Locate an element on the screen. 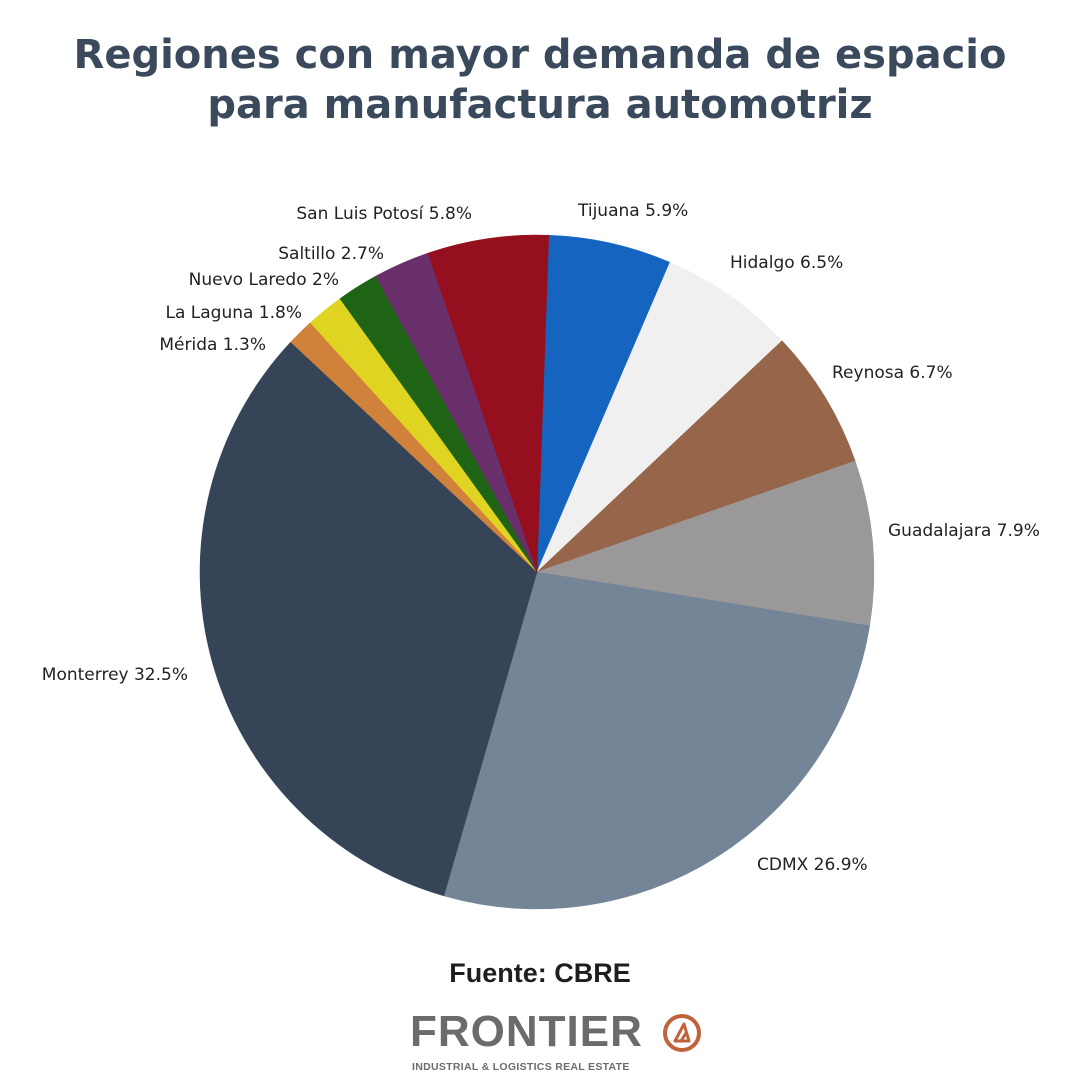 This screenshot has width=1080, height=1080. chart-title-line-1: Regiones con mayor demanda de espacio is located at coordinates (540, 55).